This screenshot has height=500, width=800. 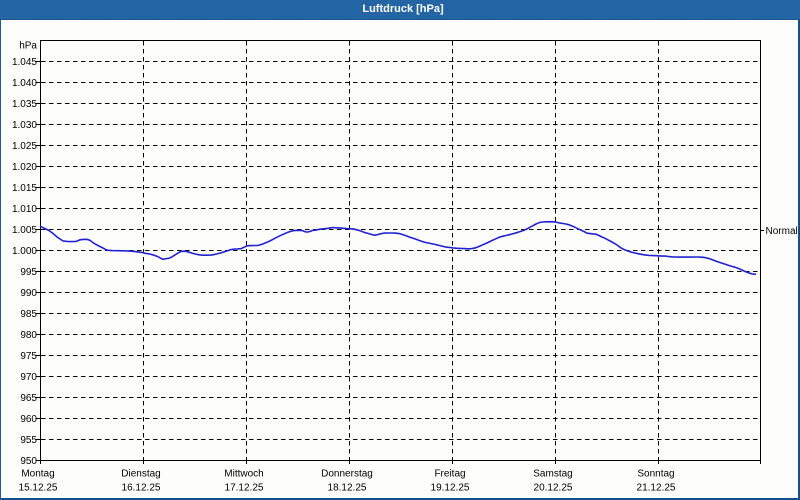 What do you see at coordinates (28, 46) in the screenshot?
I see `svg-text: hPa` at bounding box center [28, 46].